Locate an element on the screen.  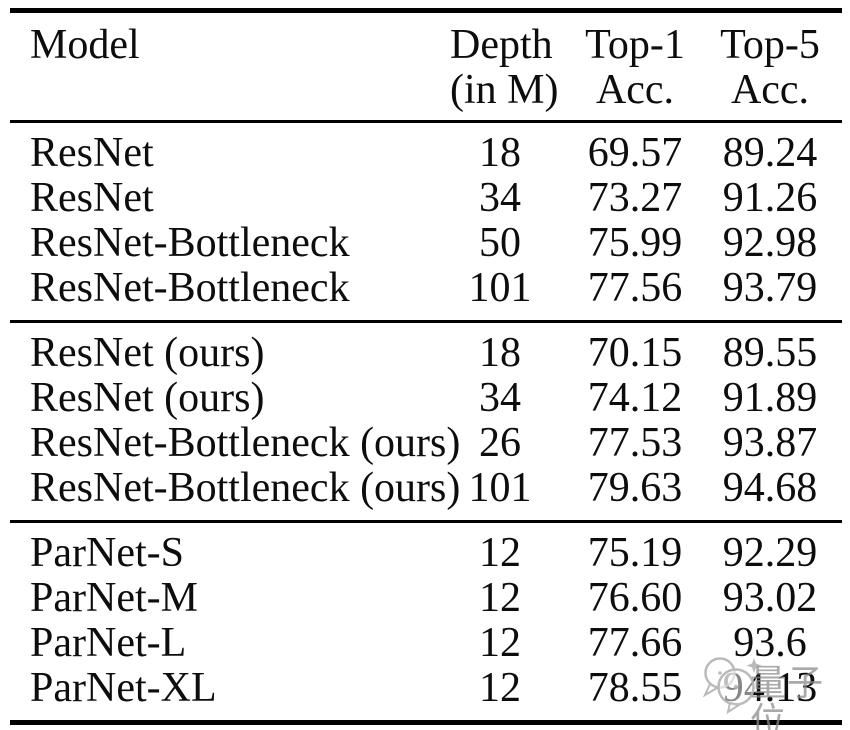
top5-cell: 93.6 is located at coordinates (770, 643).